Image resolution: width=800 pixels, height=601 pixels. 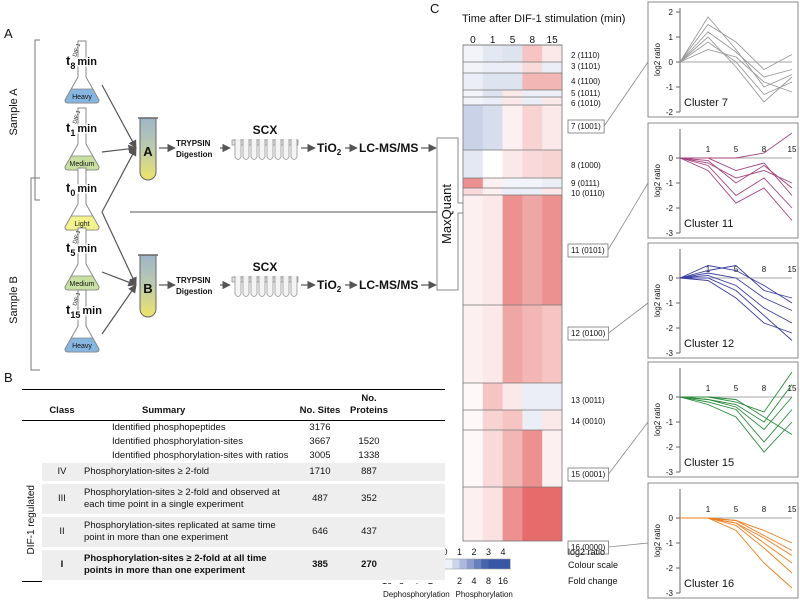 What do you see at coordinates (593, 565) in the screenshot?
I see `legend-scale: Colour scale` at bounding box center [593, 565].